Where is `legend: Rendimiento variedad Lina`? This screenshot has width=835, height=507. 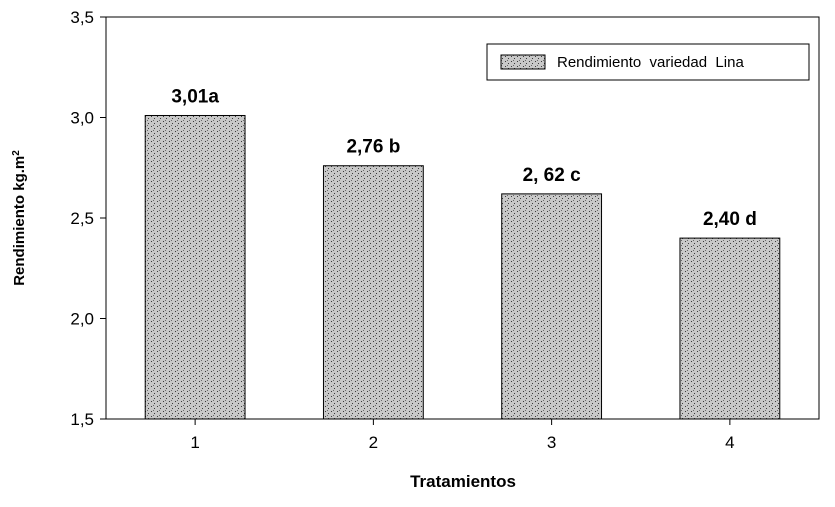 legend: Rendimiento variedad Lina is located at coordinates (648, 62).